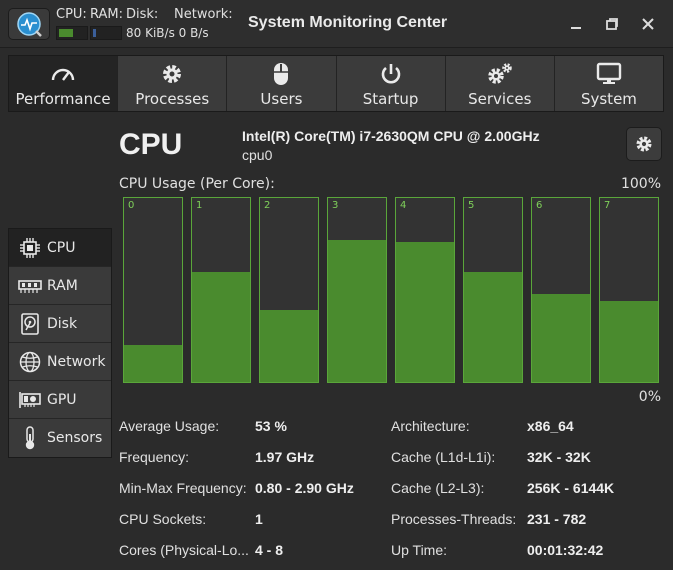 Image resolution: width=673 pixels, height=570 pixels. Describe the element at coordinates (390, 74) in the screenshot. I see `power-icon` at that location.